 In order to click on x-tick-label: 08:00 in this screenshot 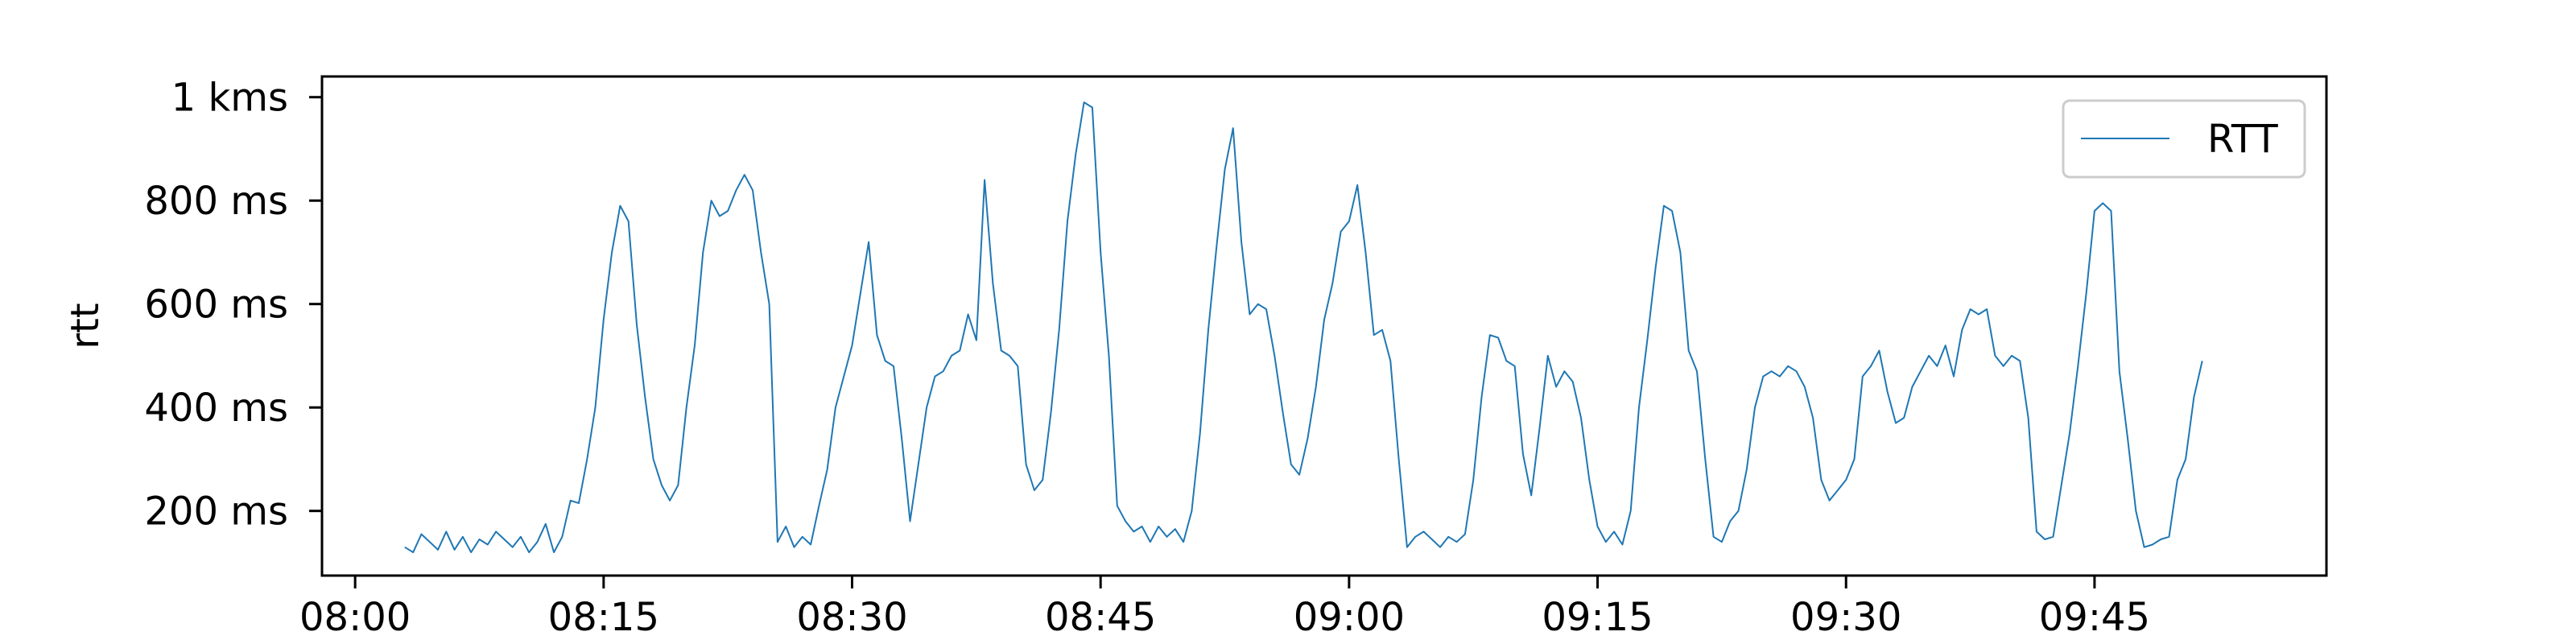, I will do `click(355, 617)`.